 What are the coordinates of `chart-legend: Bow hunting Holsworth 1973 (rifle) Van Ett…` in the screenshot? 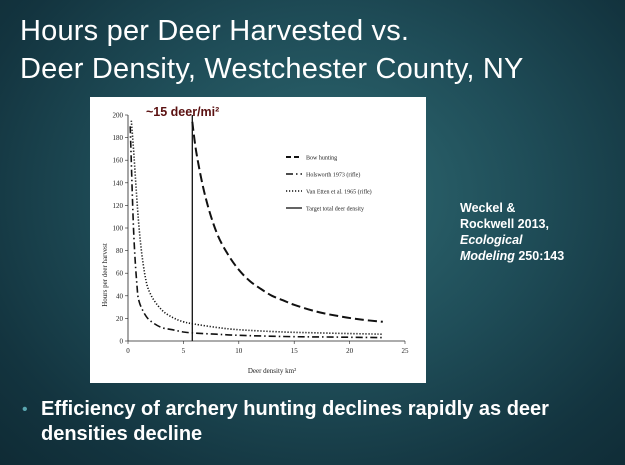 It's located at (329, 184).